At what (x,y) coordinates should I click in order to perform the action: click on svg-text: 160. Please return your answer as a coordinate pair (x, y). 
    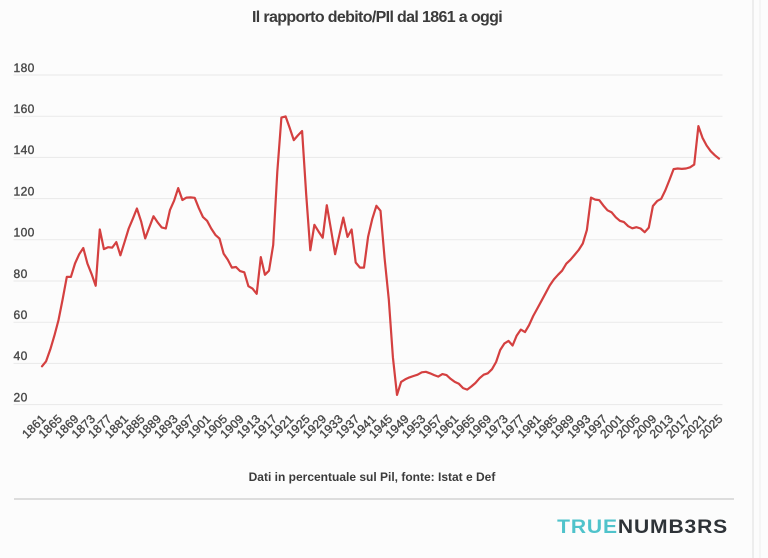
    Looking at the image, I should click on (24, 109).